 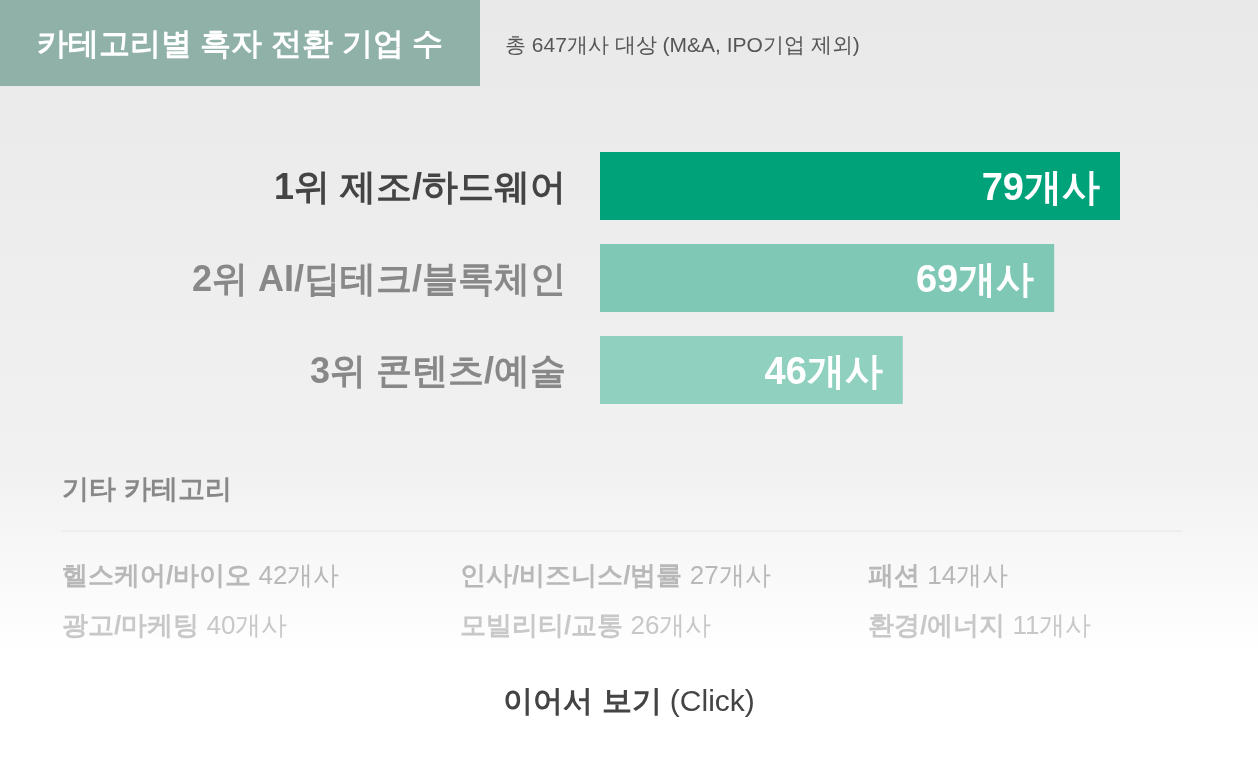 What do you see at coordinates (682, 44) in the screenshot?
I see `chart-subtitle: 총 647개사 대상 (M&A, IPO기업 제외)` at bounding box center [682, 44].